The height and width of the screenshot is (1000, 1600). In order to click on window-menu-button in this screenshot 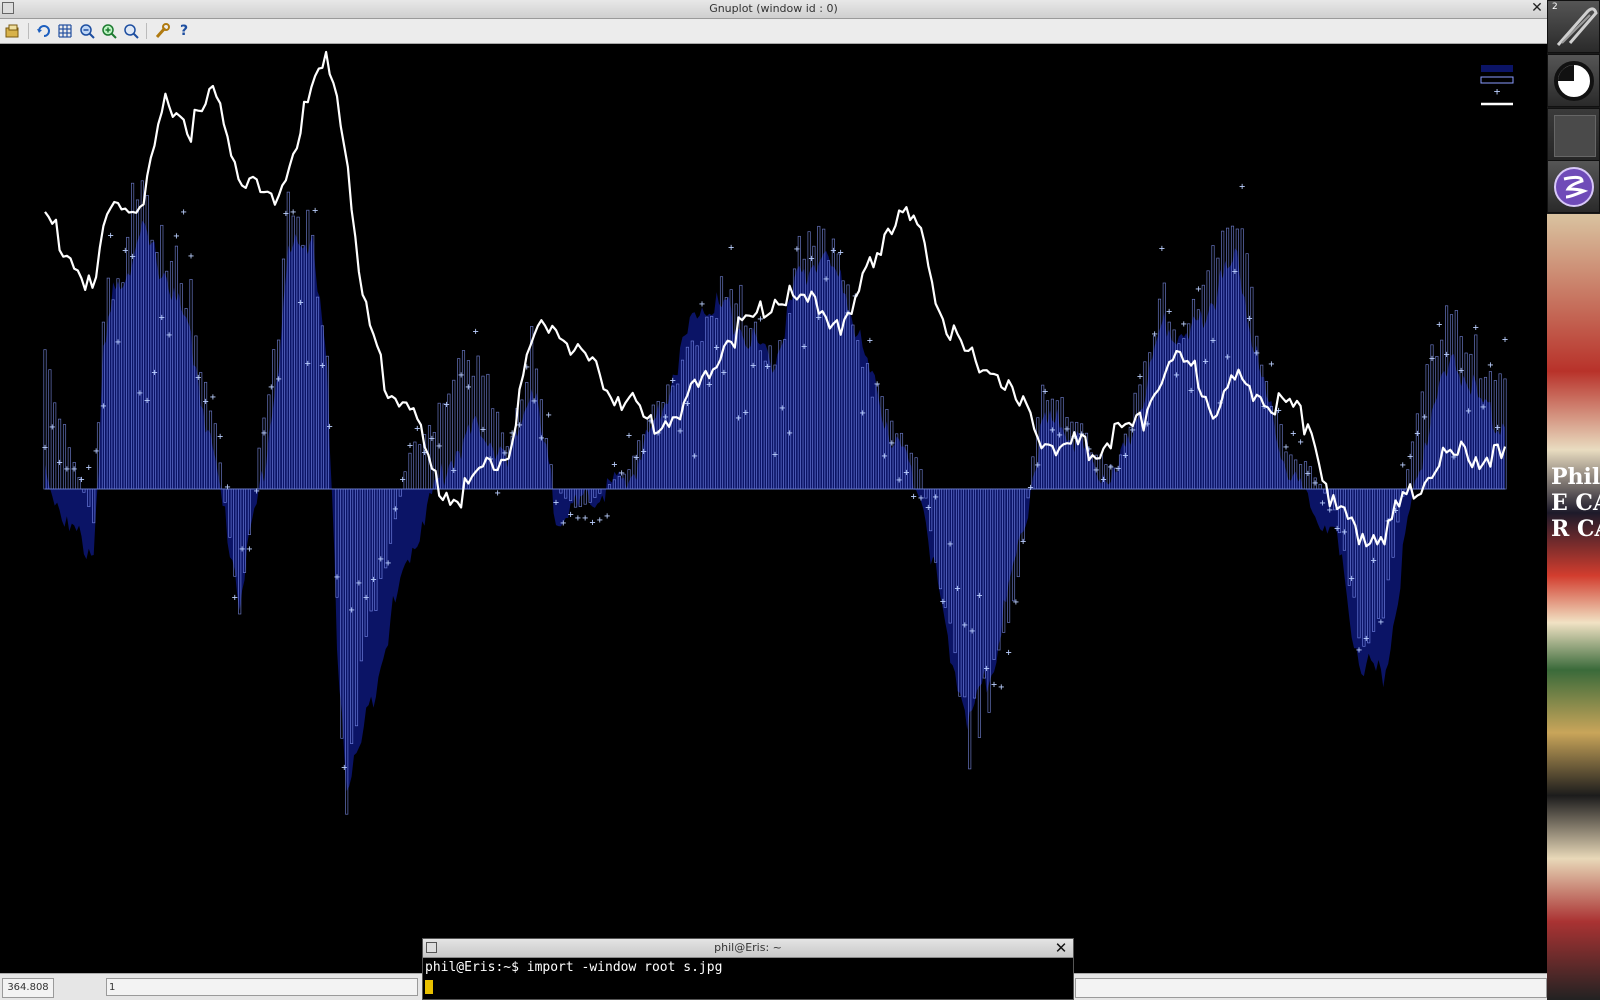, I will do `click(8, 8)`.